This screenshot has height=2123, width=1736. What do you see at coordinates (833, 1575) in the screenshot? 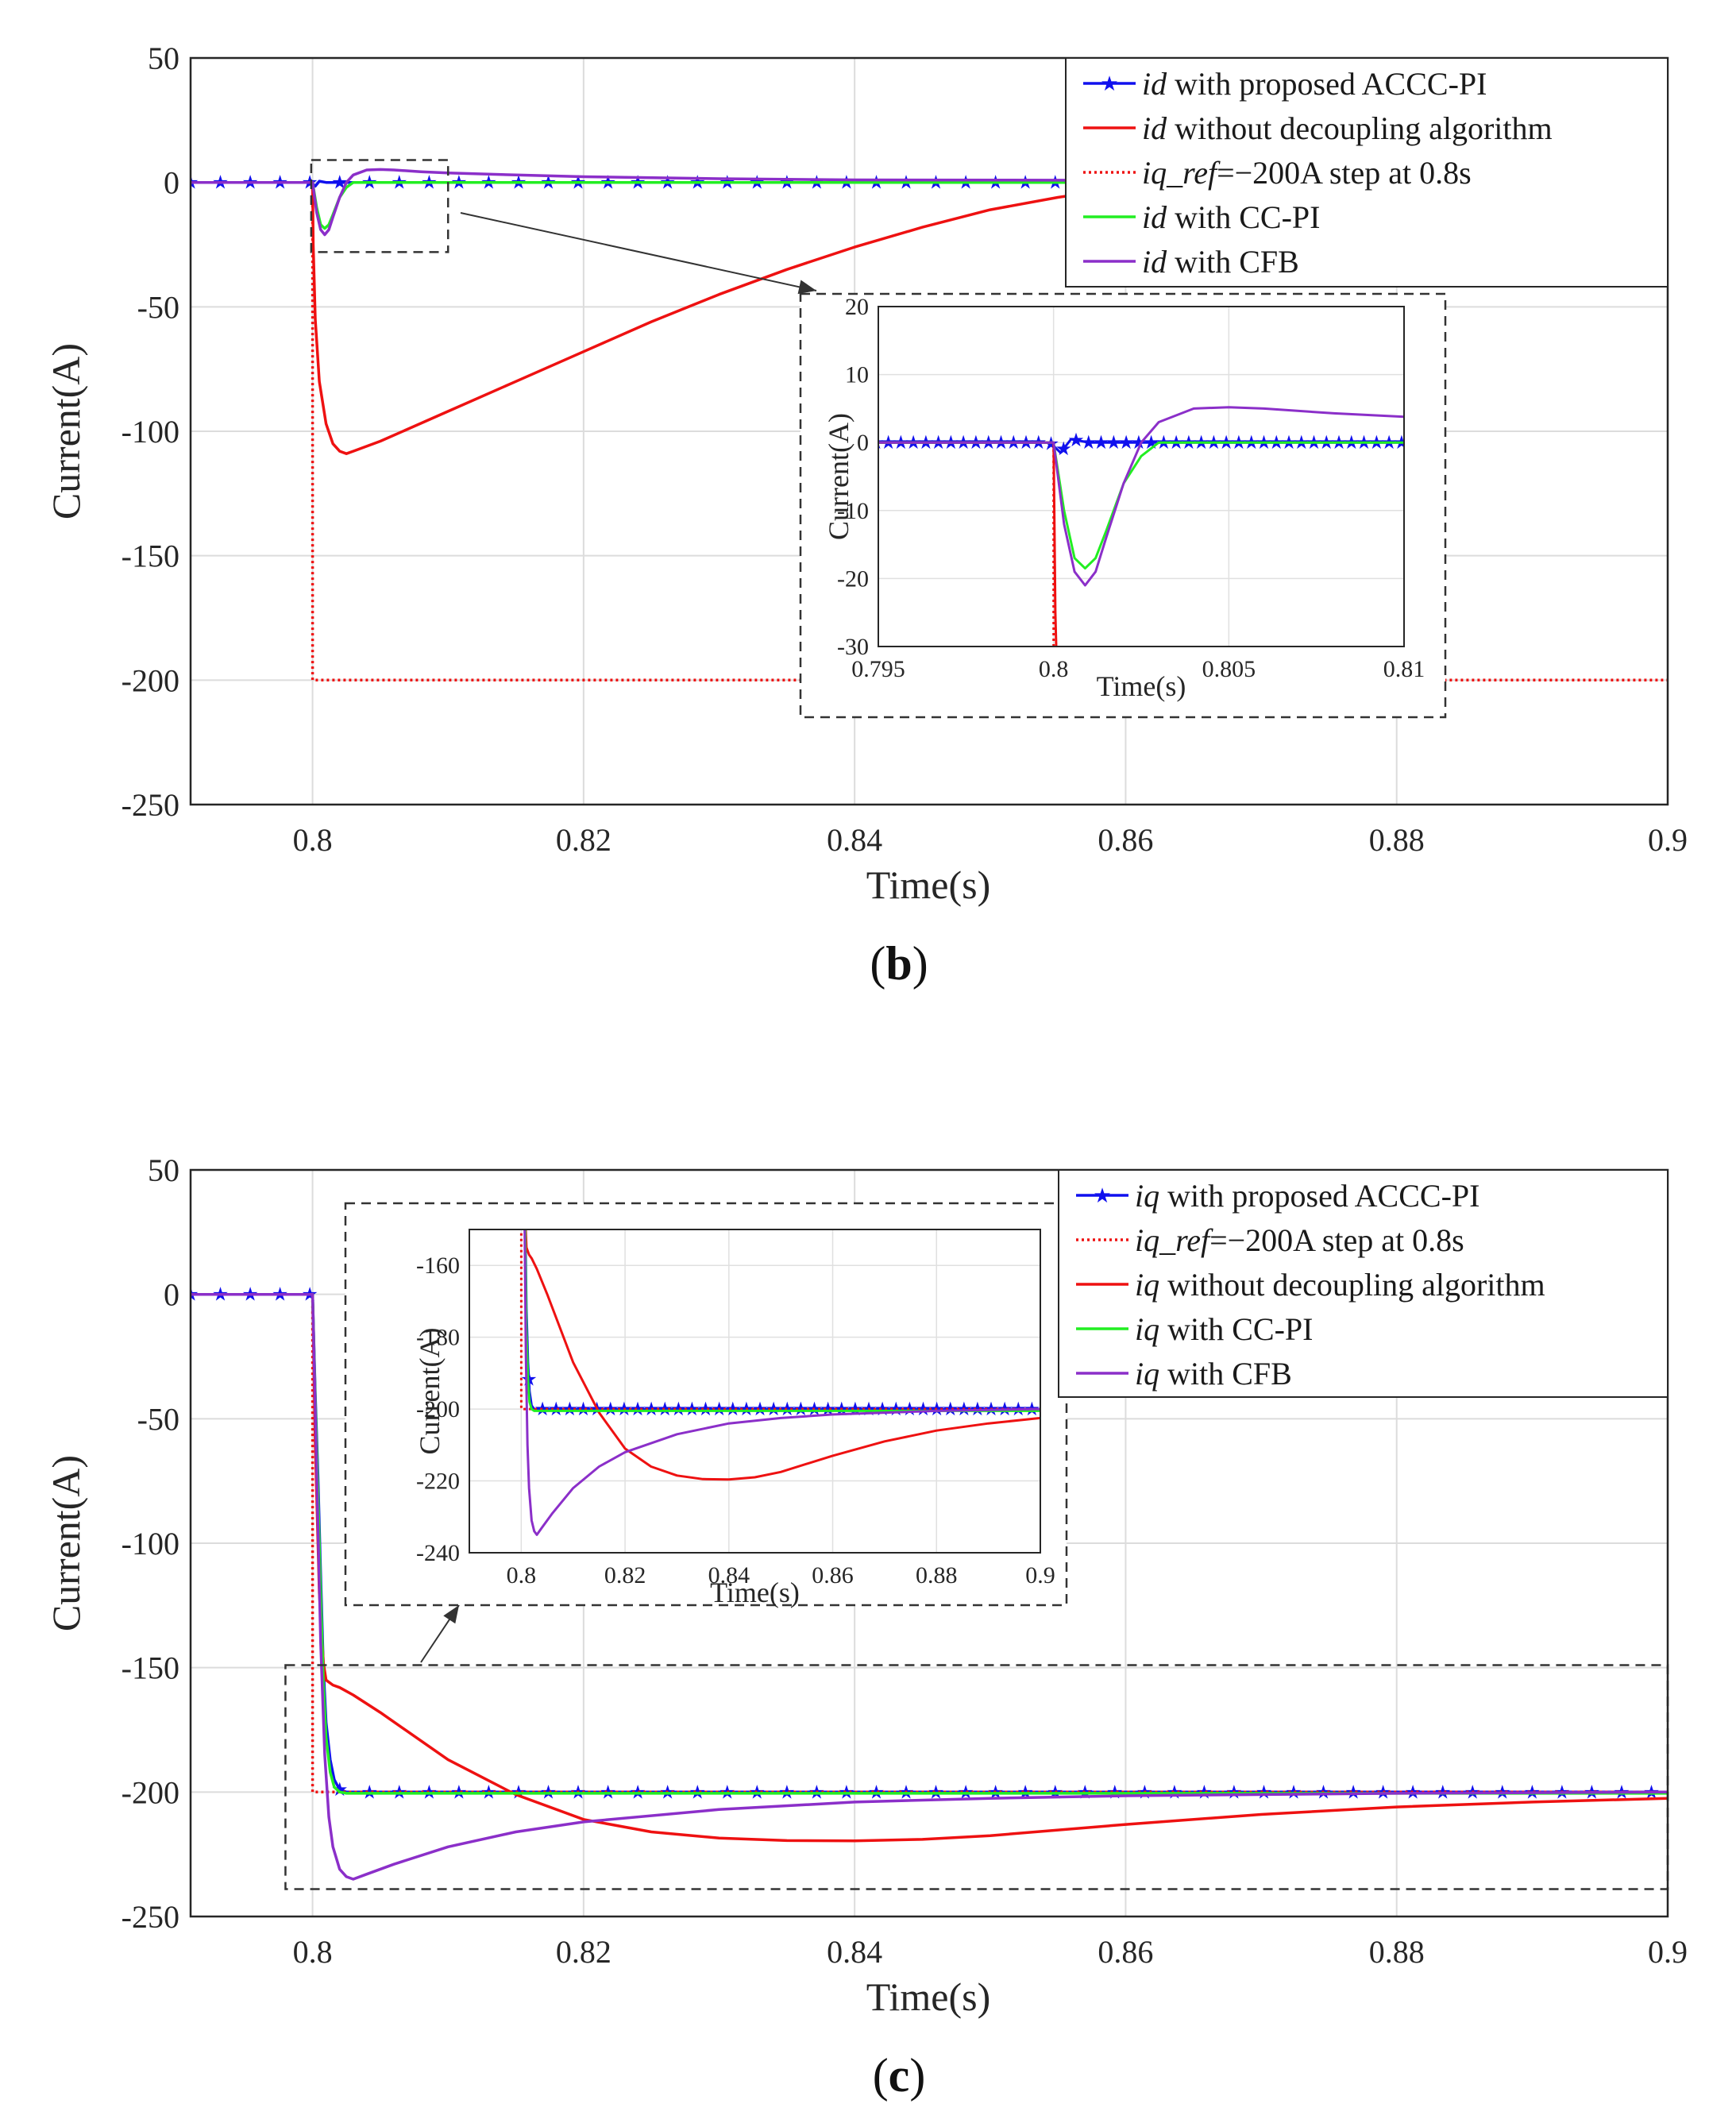
I see `inset-x-tick-label: 0.86` at bounding box center [833, 1575].